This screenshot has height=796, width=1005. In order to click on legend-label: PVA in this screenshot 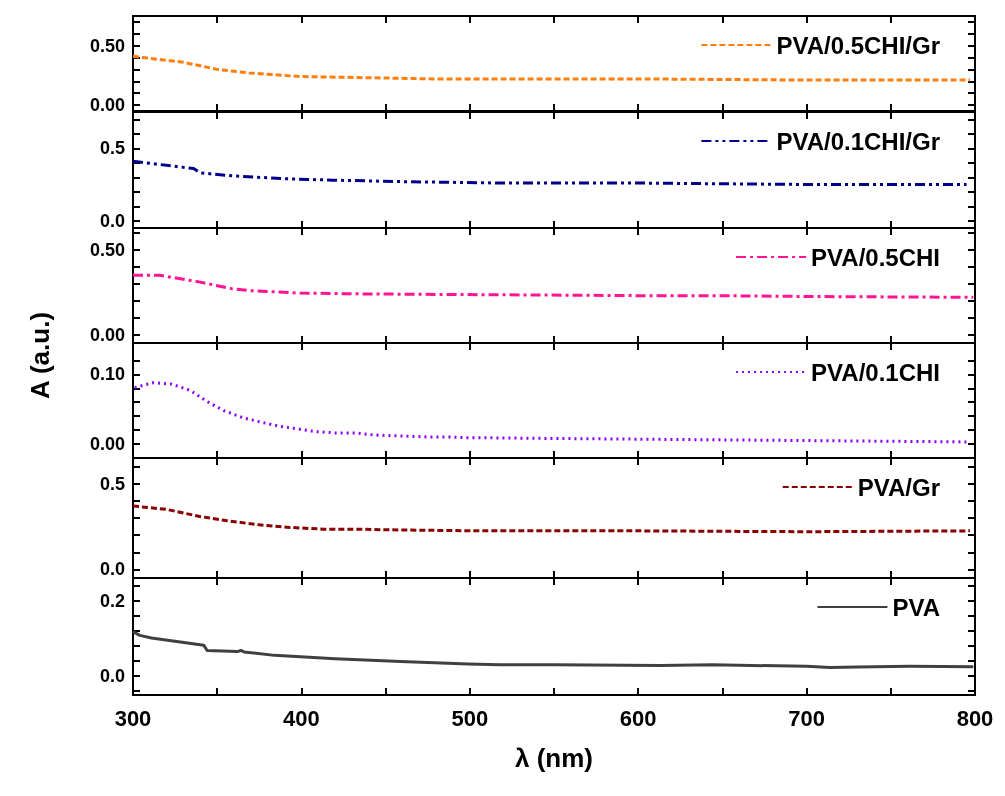, I will do `click(916, 607)`.